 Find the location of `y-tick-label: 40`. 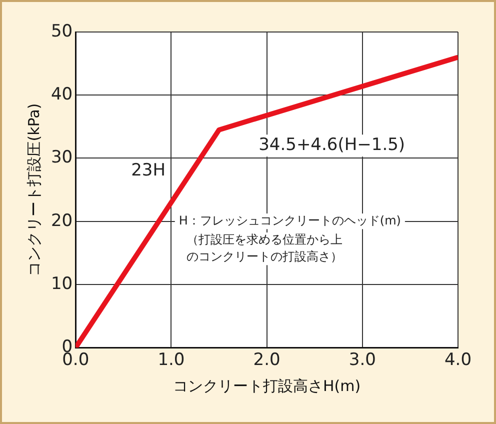

y-tick-label: 40 is located at coordinates (61, 94).